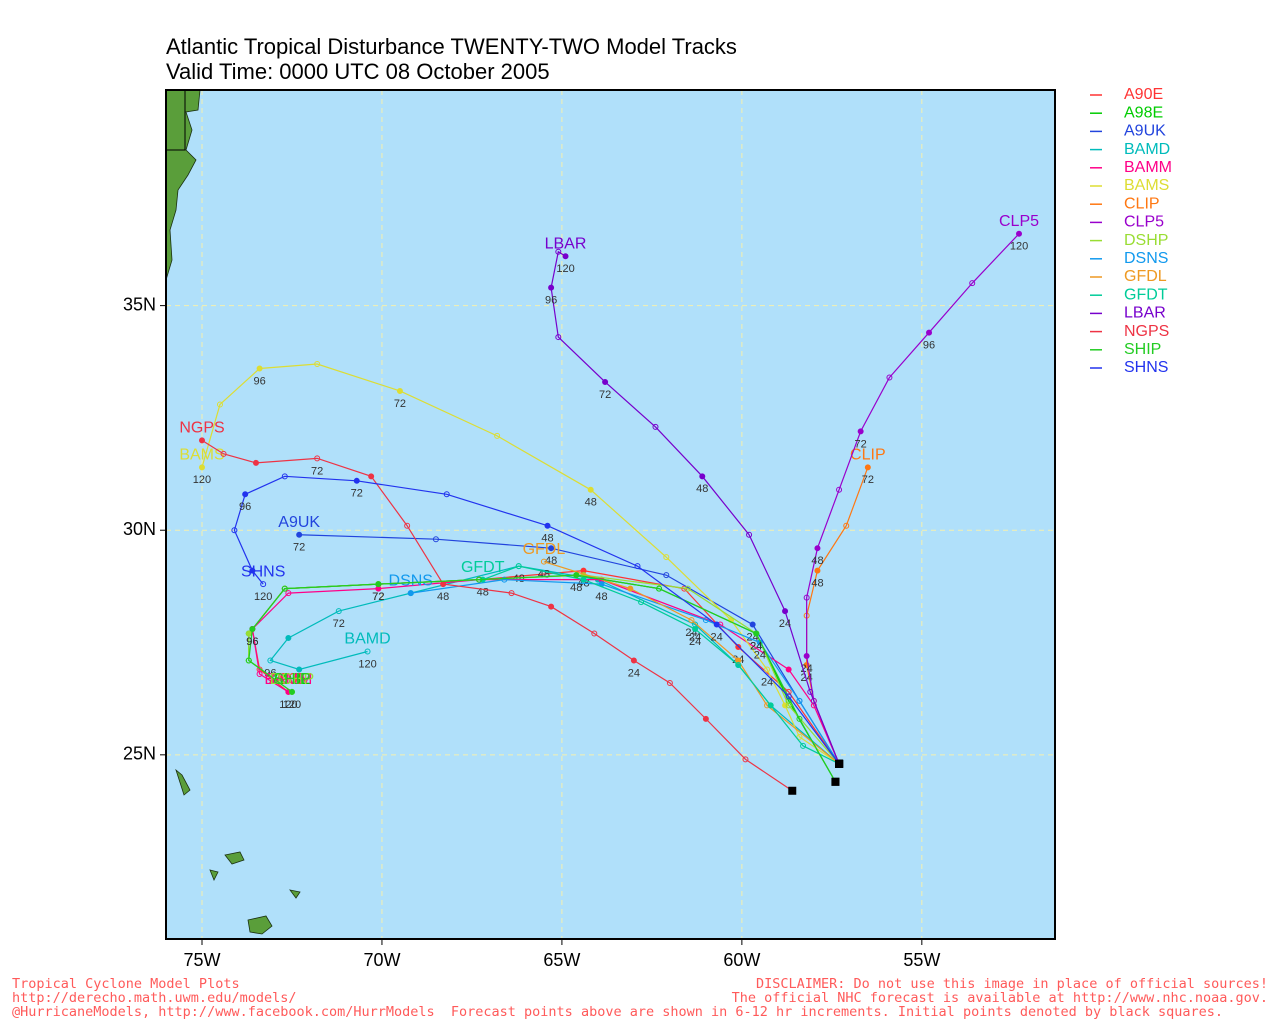  I want to click on chart-subtitle: Valid Time: 0000 UTC 08 October 2005, so click(358, 71).